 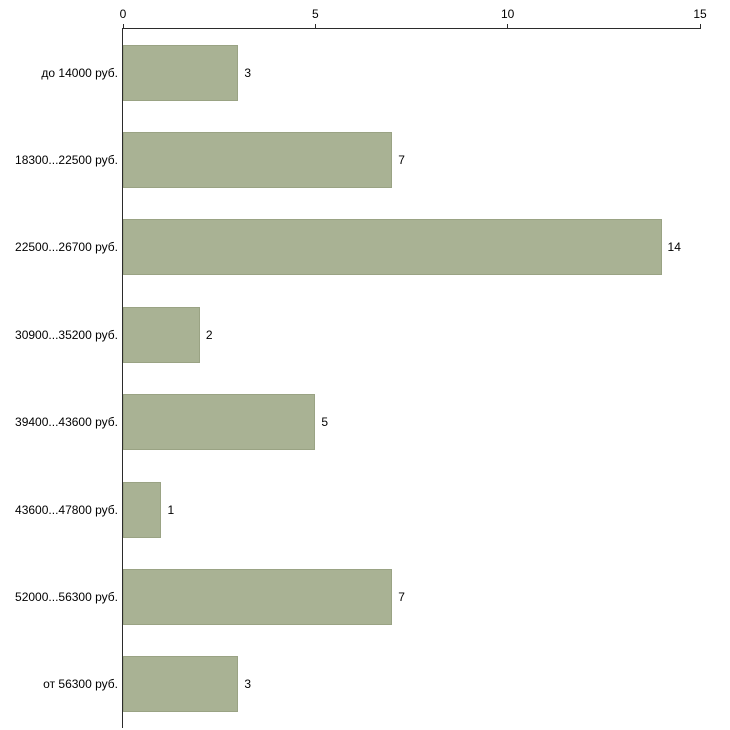 What do you see at coordinates (66, 334) in the screenshot?
I see `category-label: 30900...35200 руб.` at bounding box center [66, 334].